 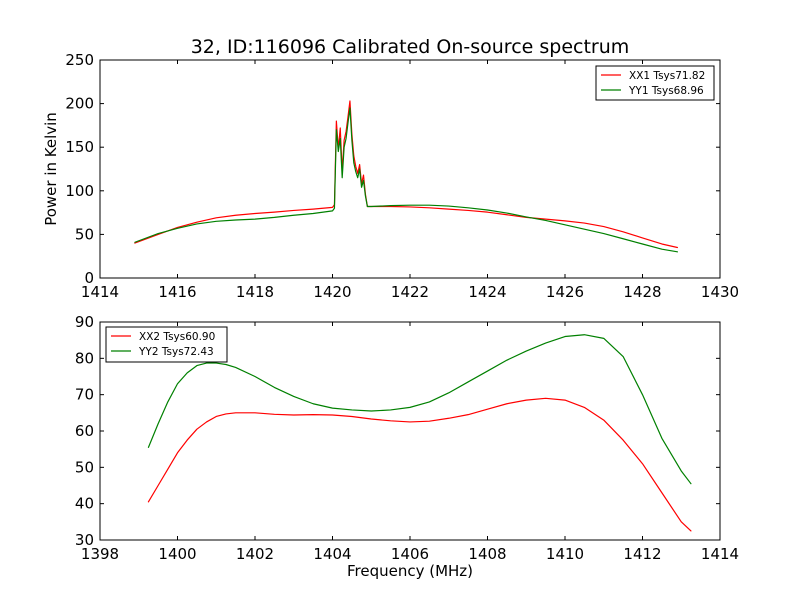 What do you see at coordinates (720, 292) in the screenshot?
I see `top-x-tick-label: 1430` at bounding box center [720, 292].